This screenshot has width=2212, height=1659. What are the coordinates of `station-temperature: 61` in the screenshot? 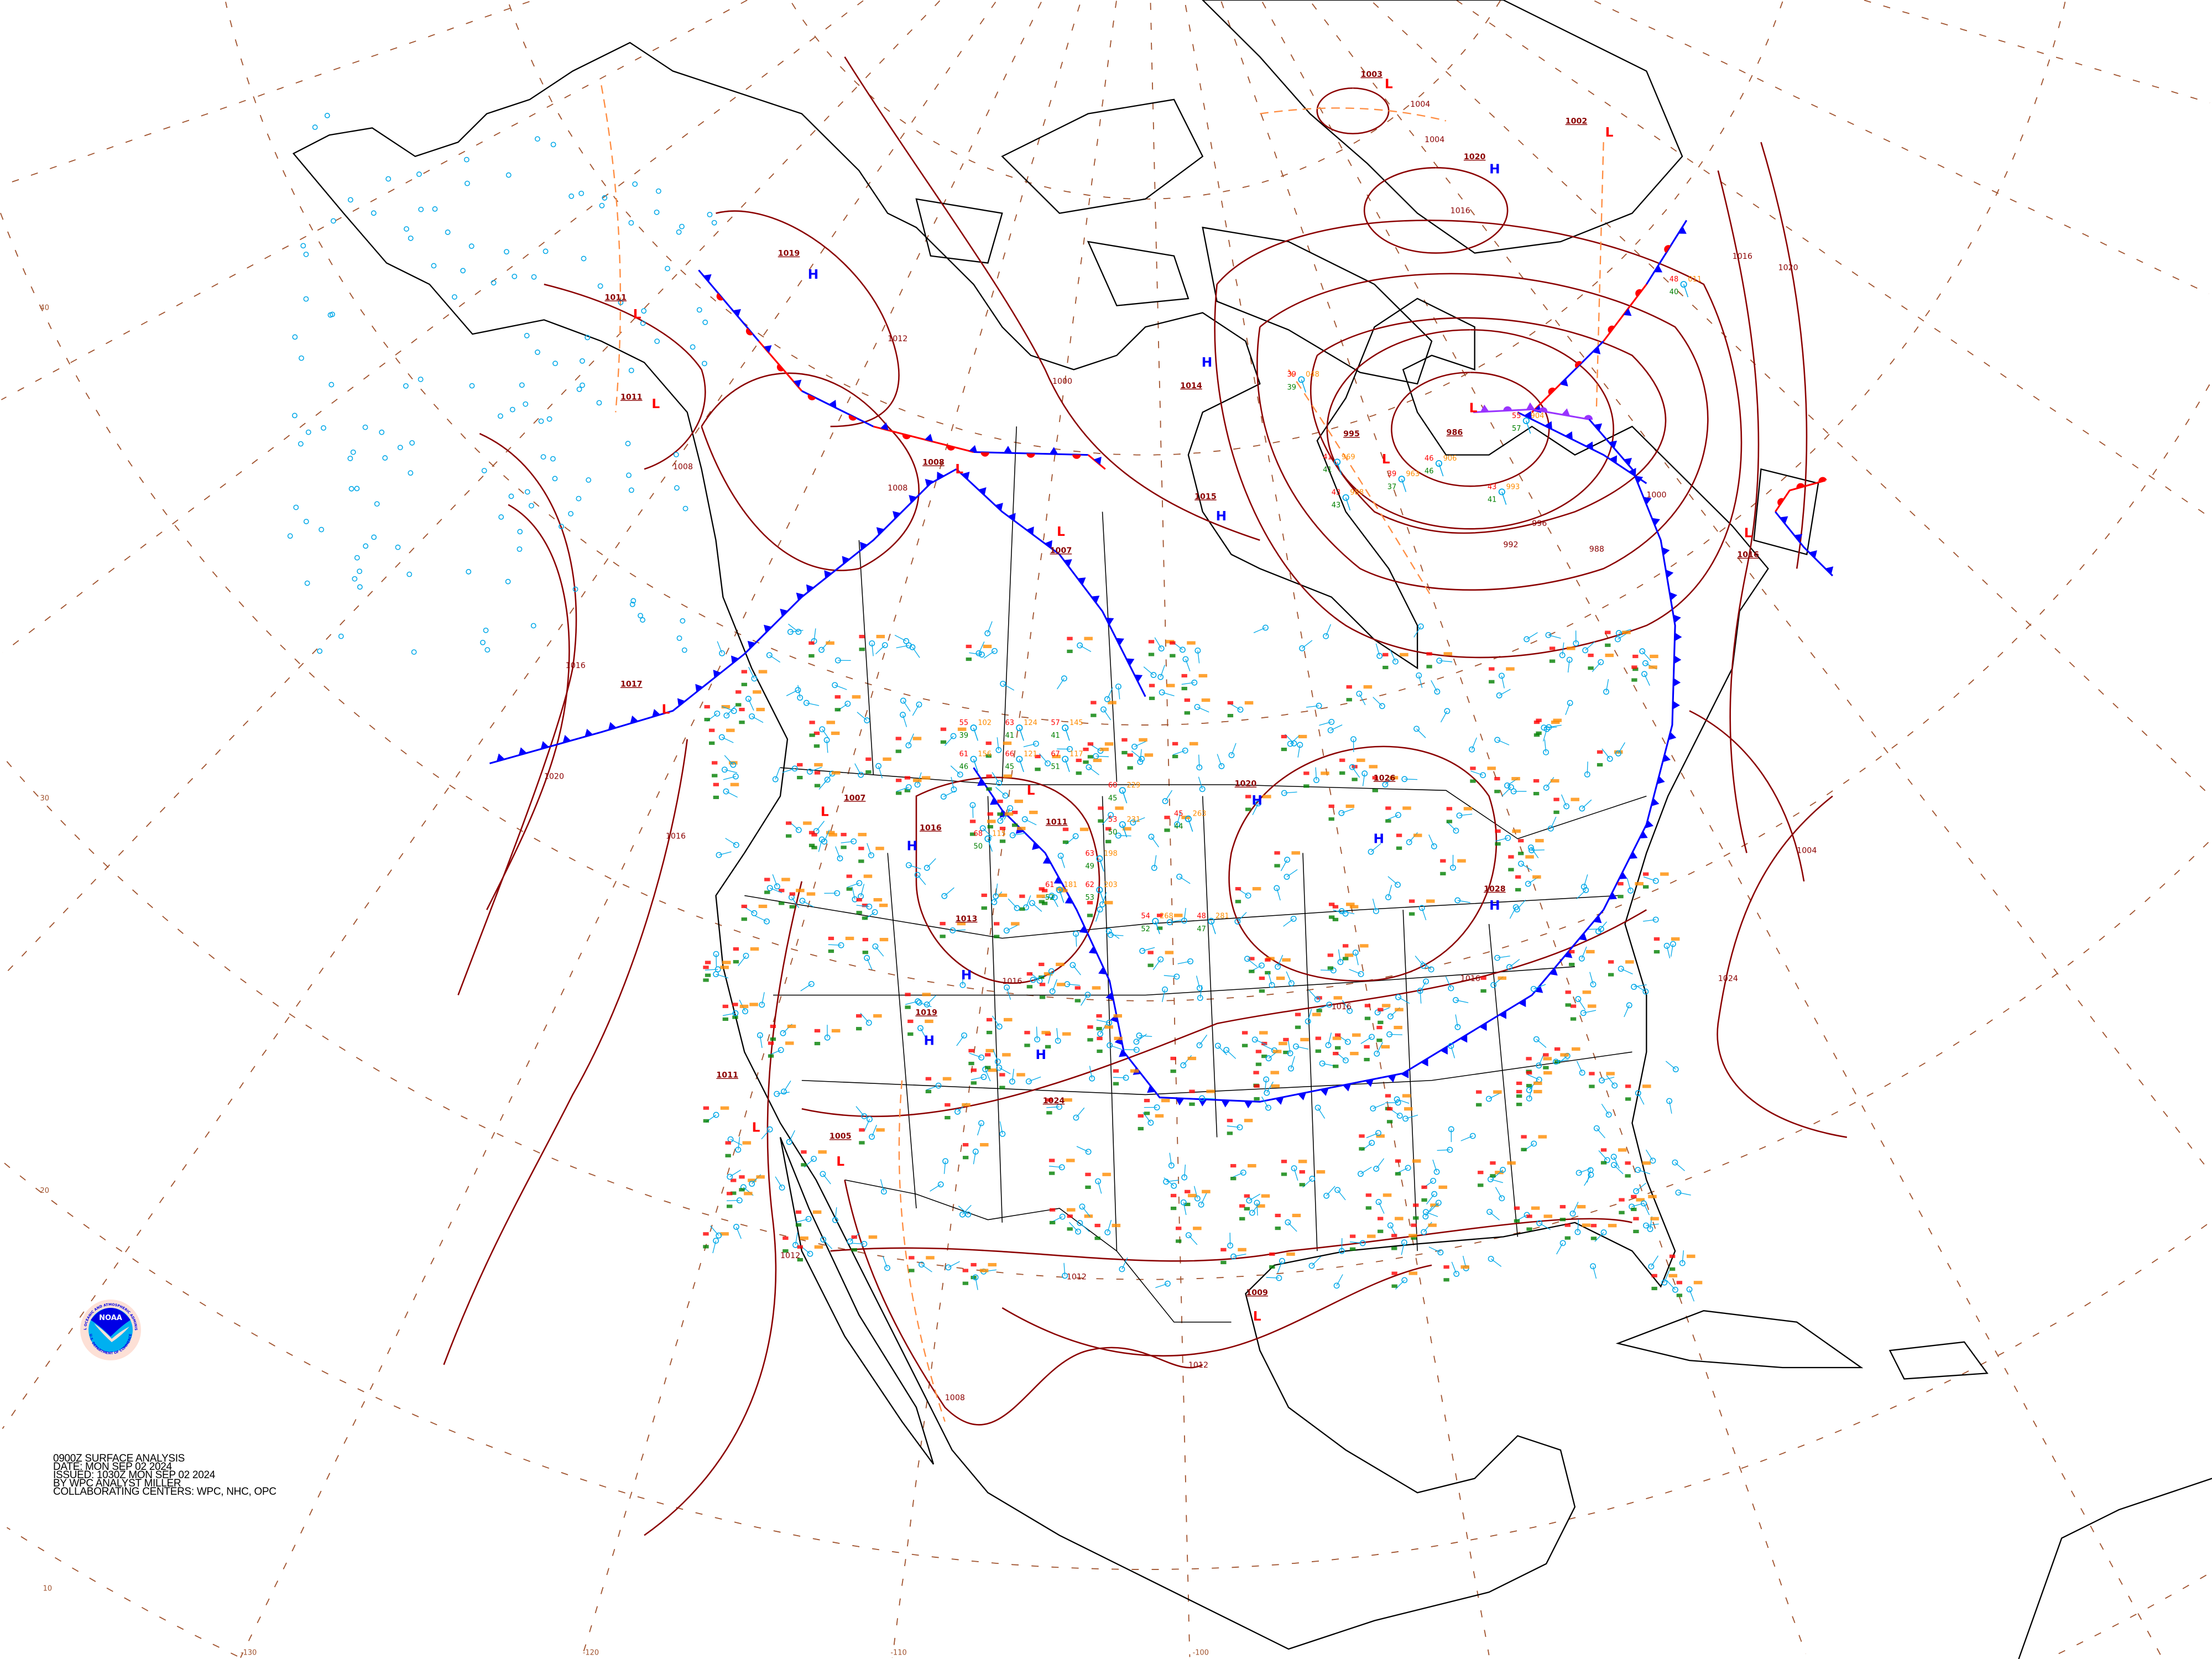 It's located at (1050, 885).